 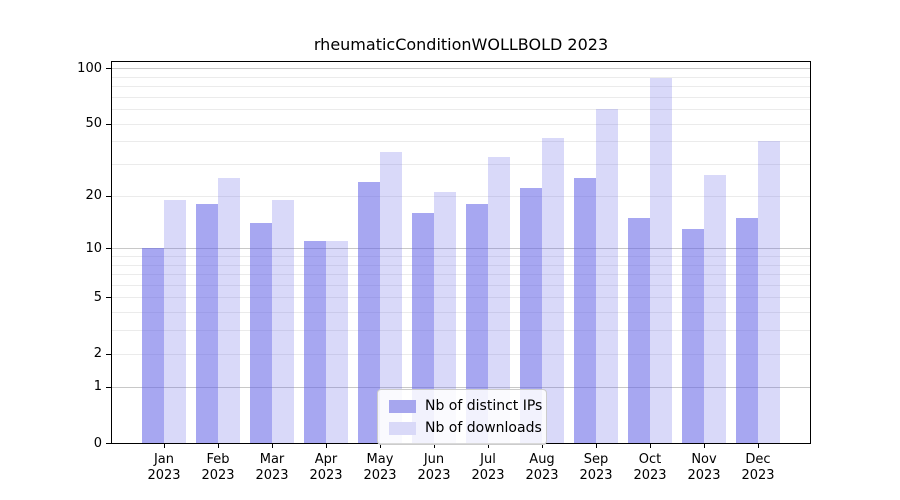 I want to click on bar-distinct-ips-dec, so click(x=747, y=330).